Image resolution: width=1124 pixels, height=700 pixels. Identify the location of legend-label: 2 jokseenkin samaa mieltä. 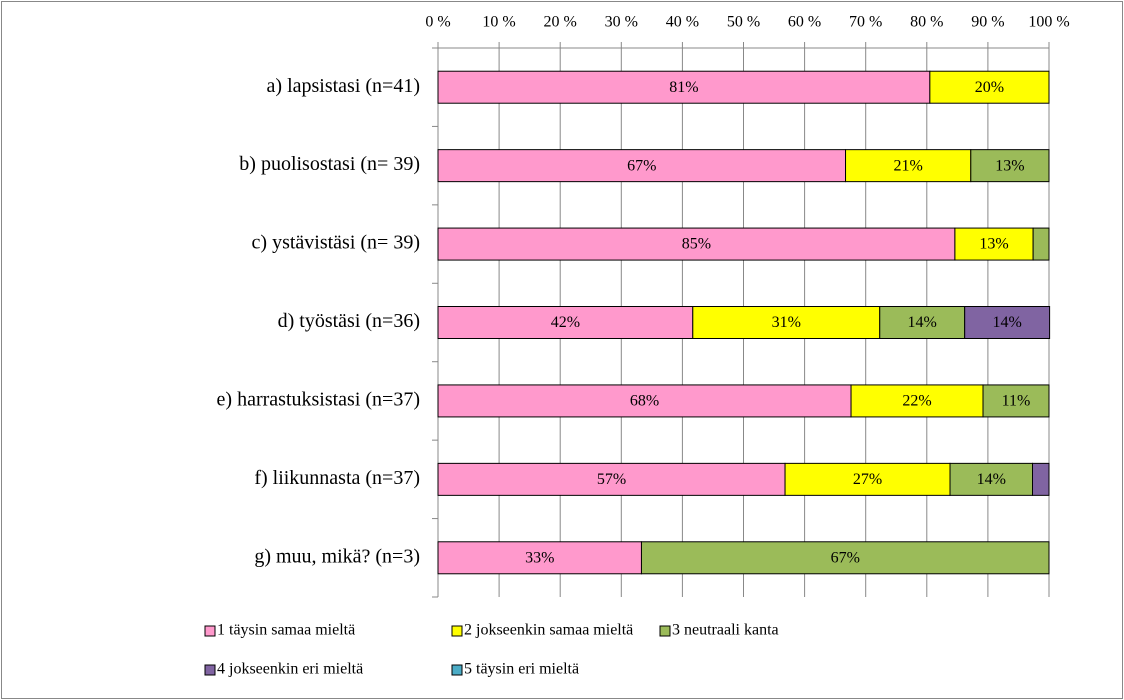
(548, 630).